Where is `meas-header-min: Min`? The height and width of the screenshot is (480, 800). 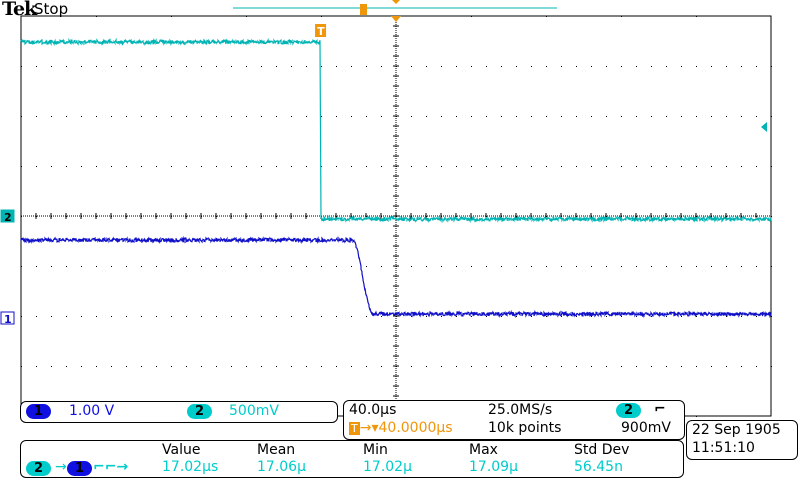
meas-header-min: Min is located at coordinates (375, 450).